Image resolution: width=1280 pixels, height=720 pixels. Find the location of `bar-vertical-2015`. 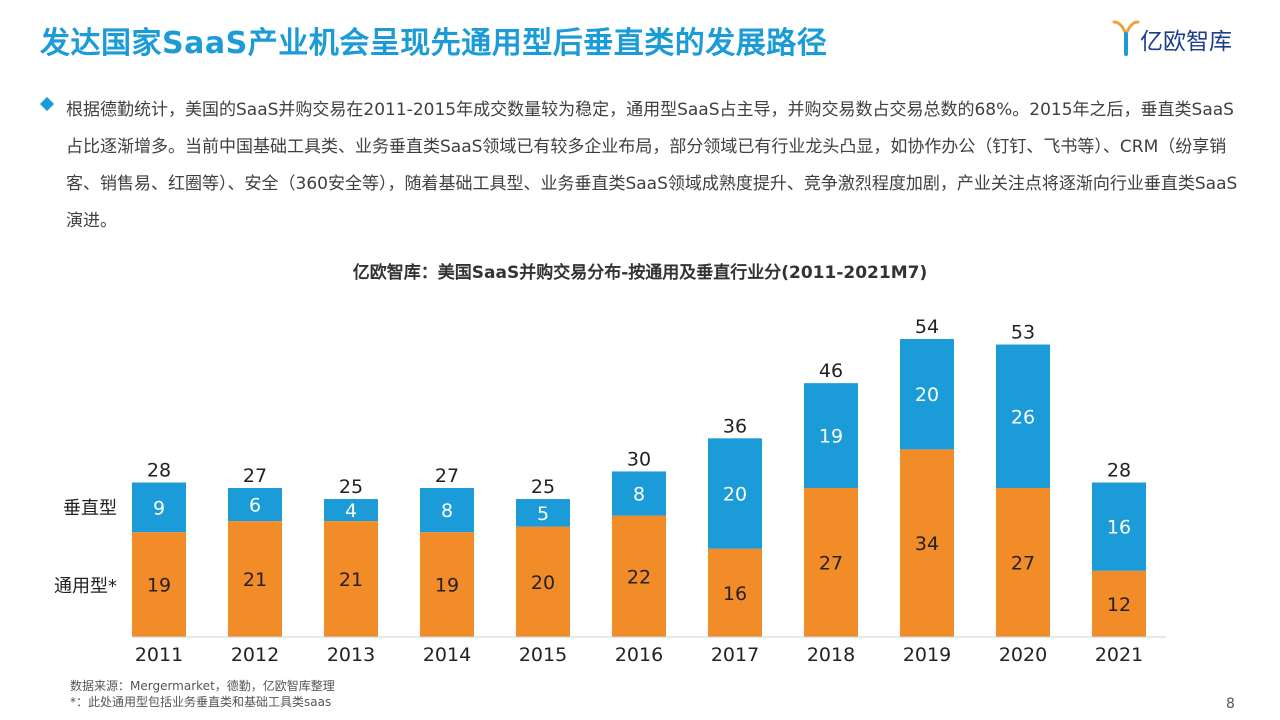

bar-vertical-2015 is located at coordinates (543, 513).